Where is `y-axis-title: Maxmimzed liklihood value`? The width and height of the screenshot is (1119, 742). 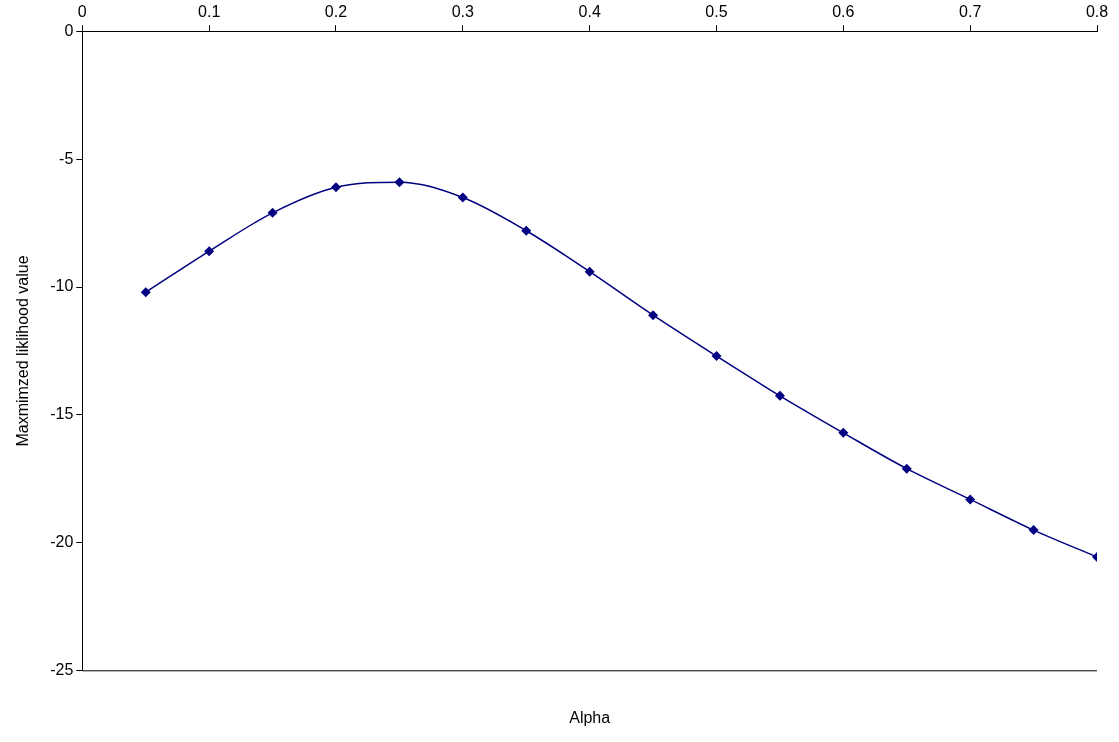
y-axis-title: Maxmimzed liklihood value is located at coordinates (23, 351).